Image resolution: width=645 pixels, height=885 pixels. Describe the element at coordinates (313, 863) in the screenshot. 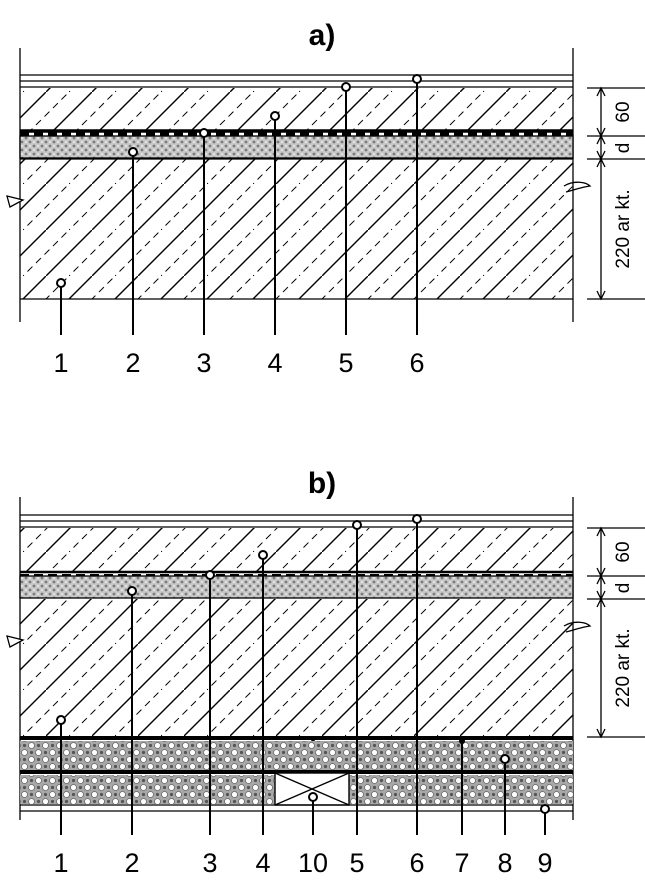

I see `label-b-10: 10` at that location.